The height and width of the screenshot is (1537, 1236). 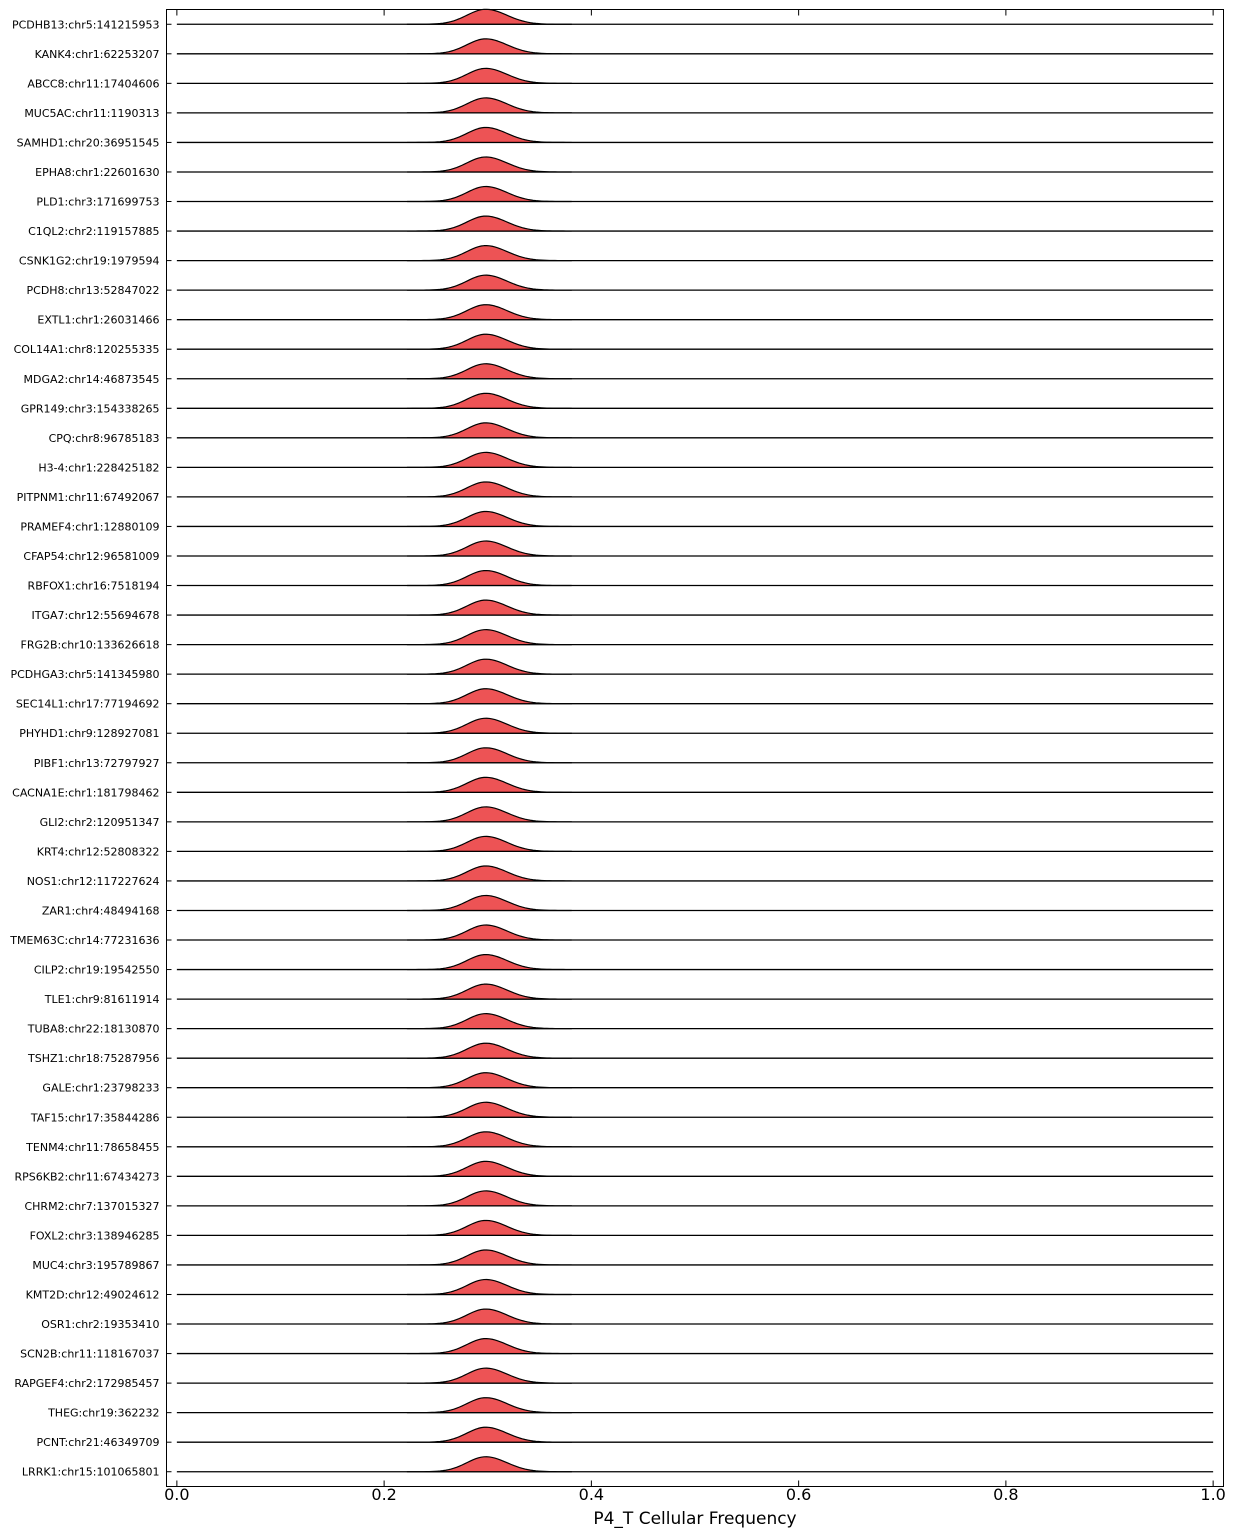 I want to click on y-tick-label: EPHA8:chr1:22601630, so click(x=97, y=172).